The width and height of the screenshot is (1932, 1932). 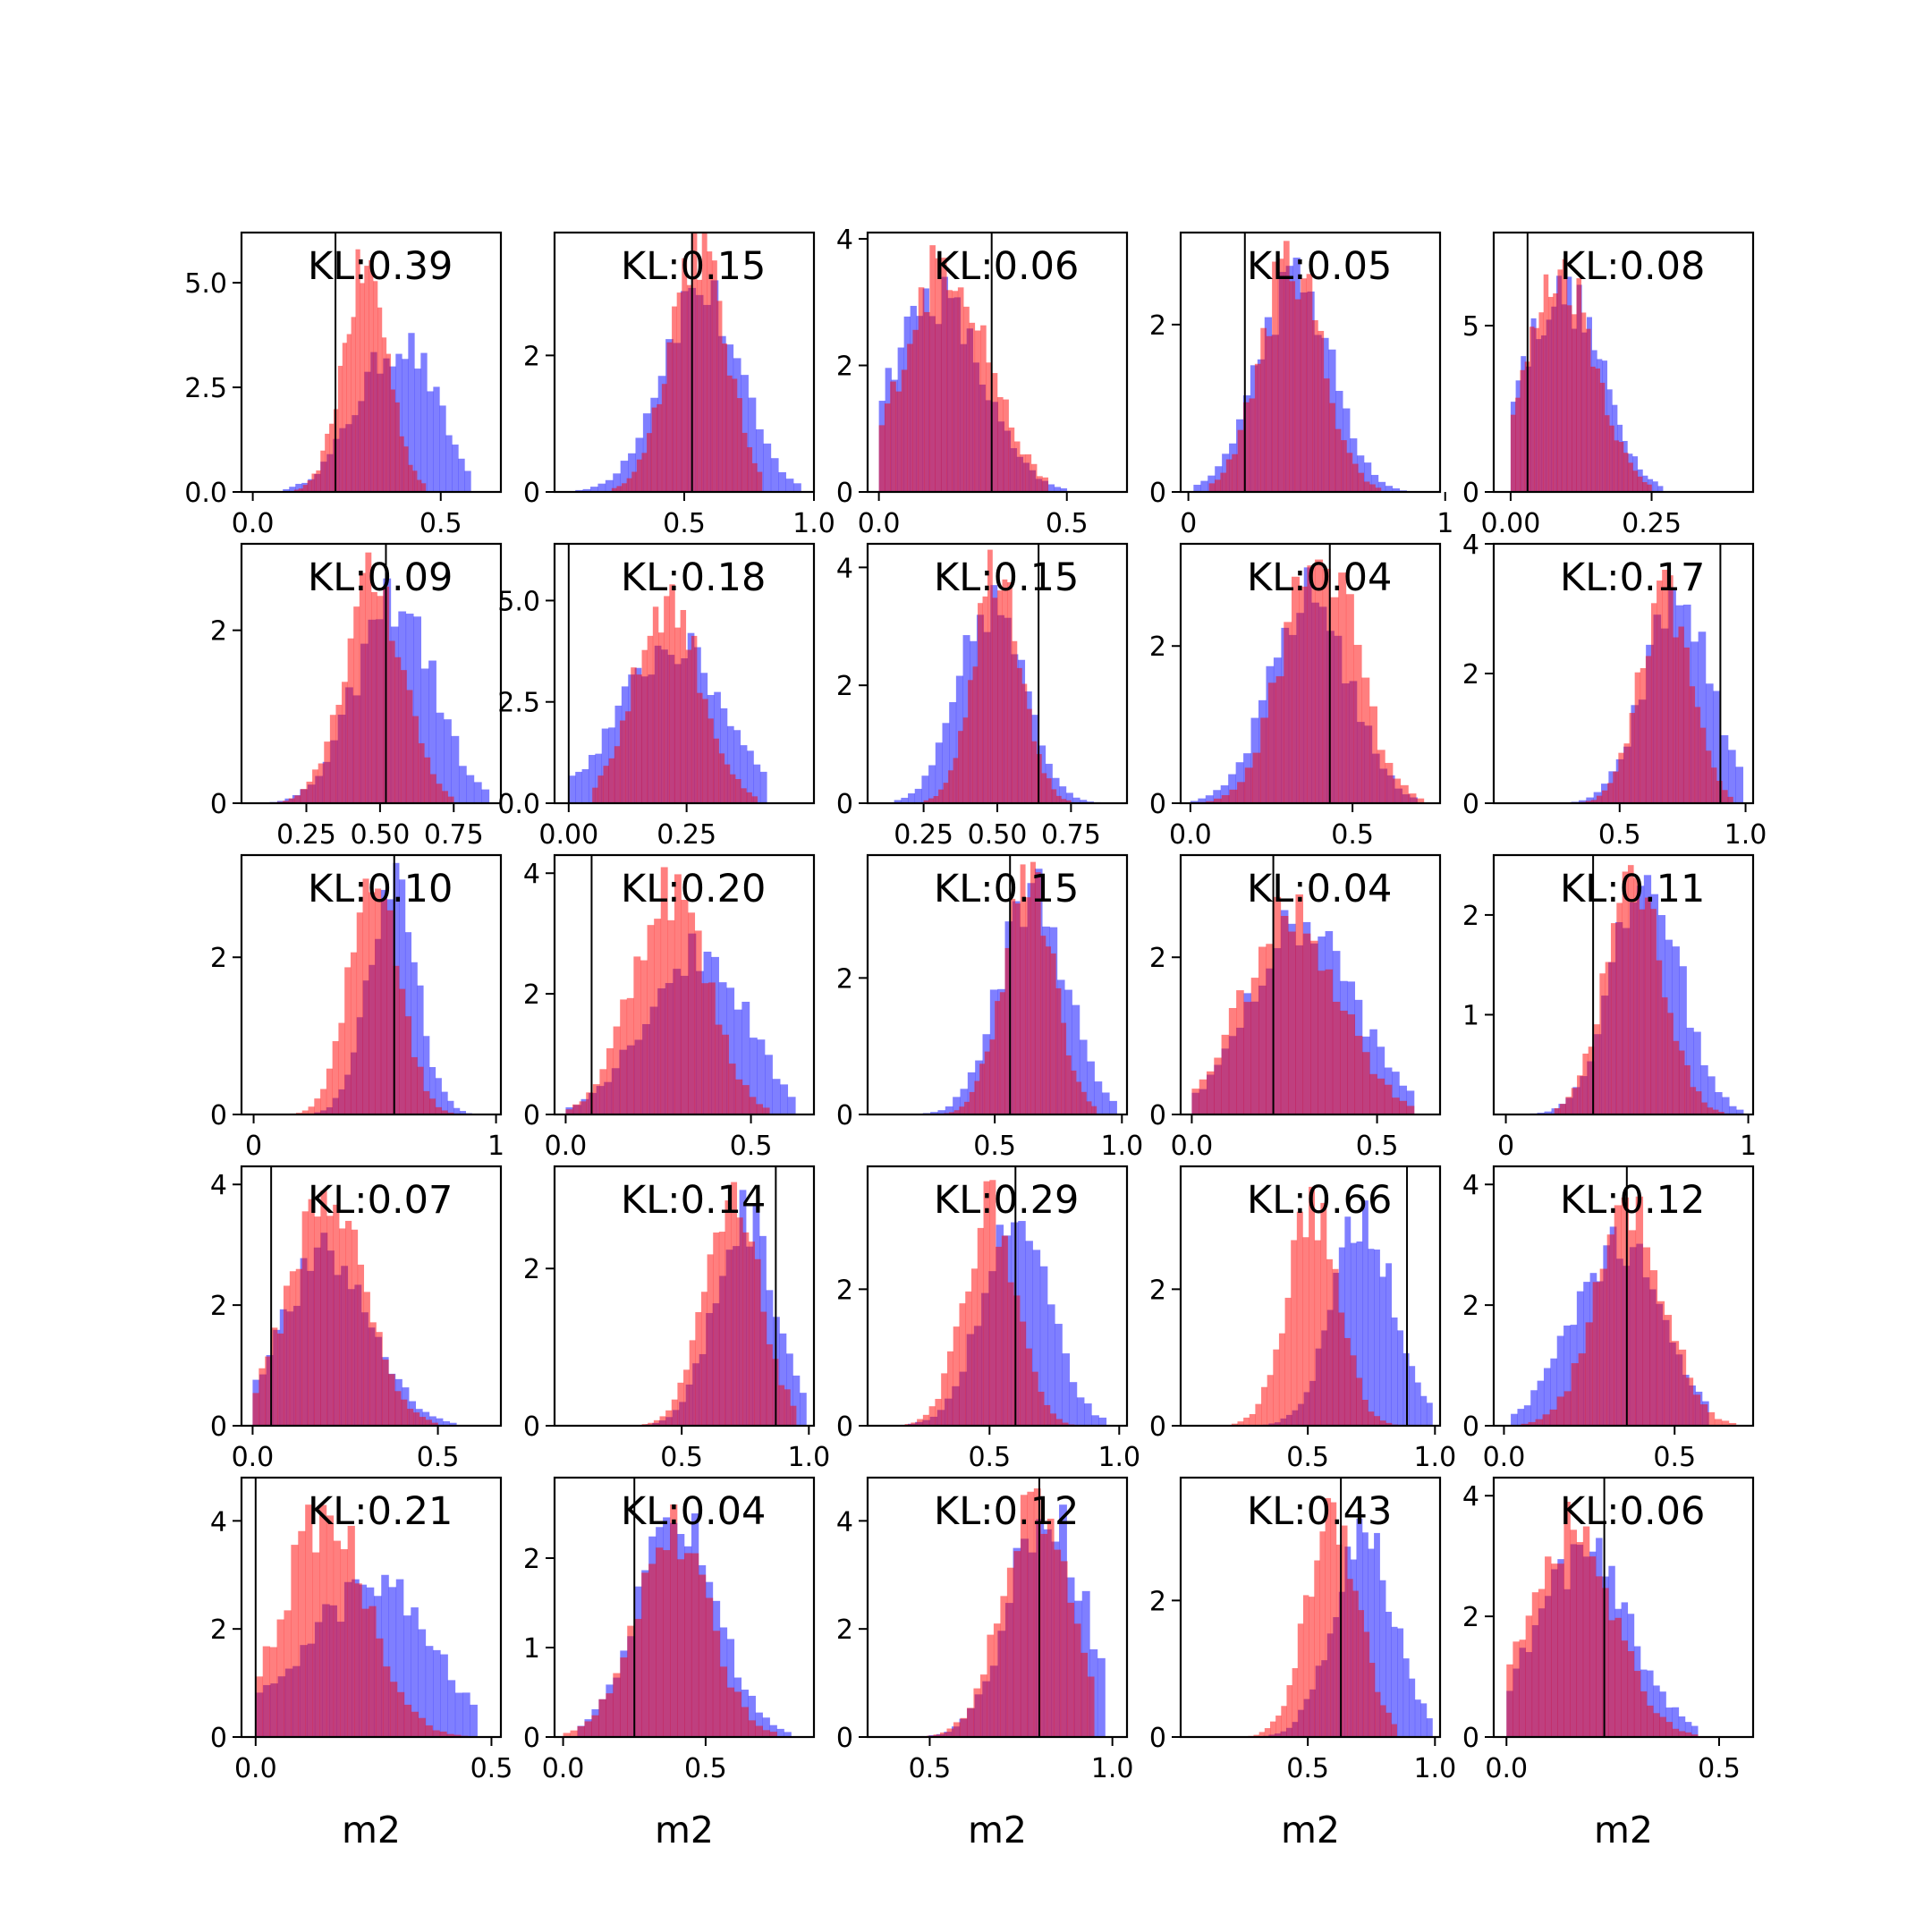 What do you see at coordinates (205, 388) in the screenshot?
I see `y-tick-label: 2.5` at bounding box center [205, 388].